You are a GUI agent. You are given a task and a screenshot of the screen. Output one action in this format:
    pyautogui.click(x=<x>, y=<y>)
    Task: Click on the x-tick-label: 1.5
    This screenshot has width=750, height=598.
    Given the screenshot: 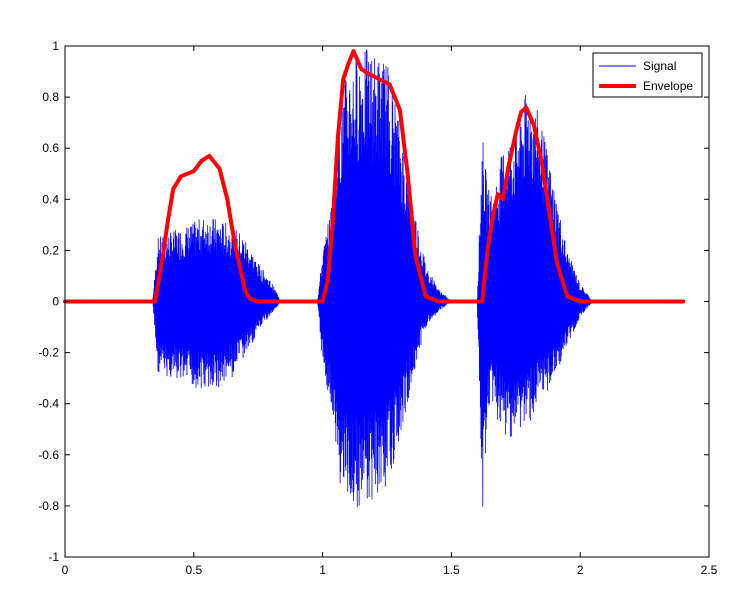 What is the action you would take?
    pyautogui.click(x=451, y=570)
    